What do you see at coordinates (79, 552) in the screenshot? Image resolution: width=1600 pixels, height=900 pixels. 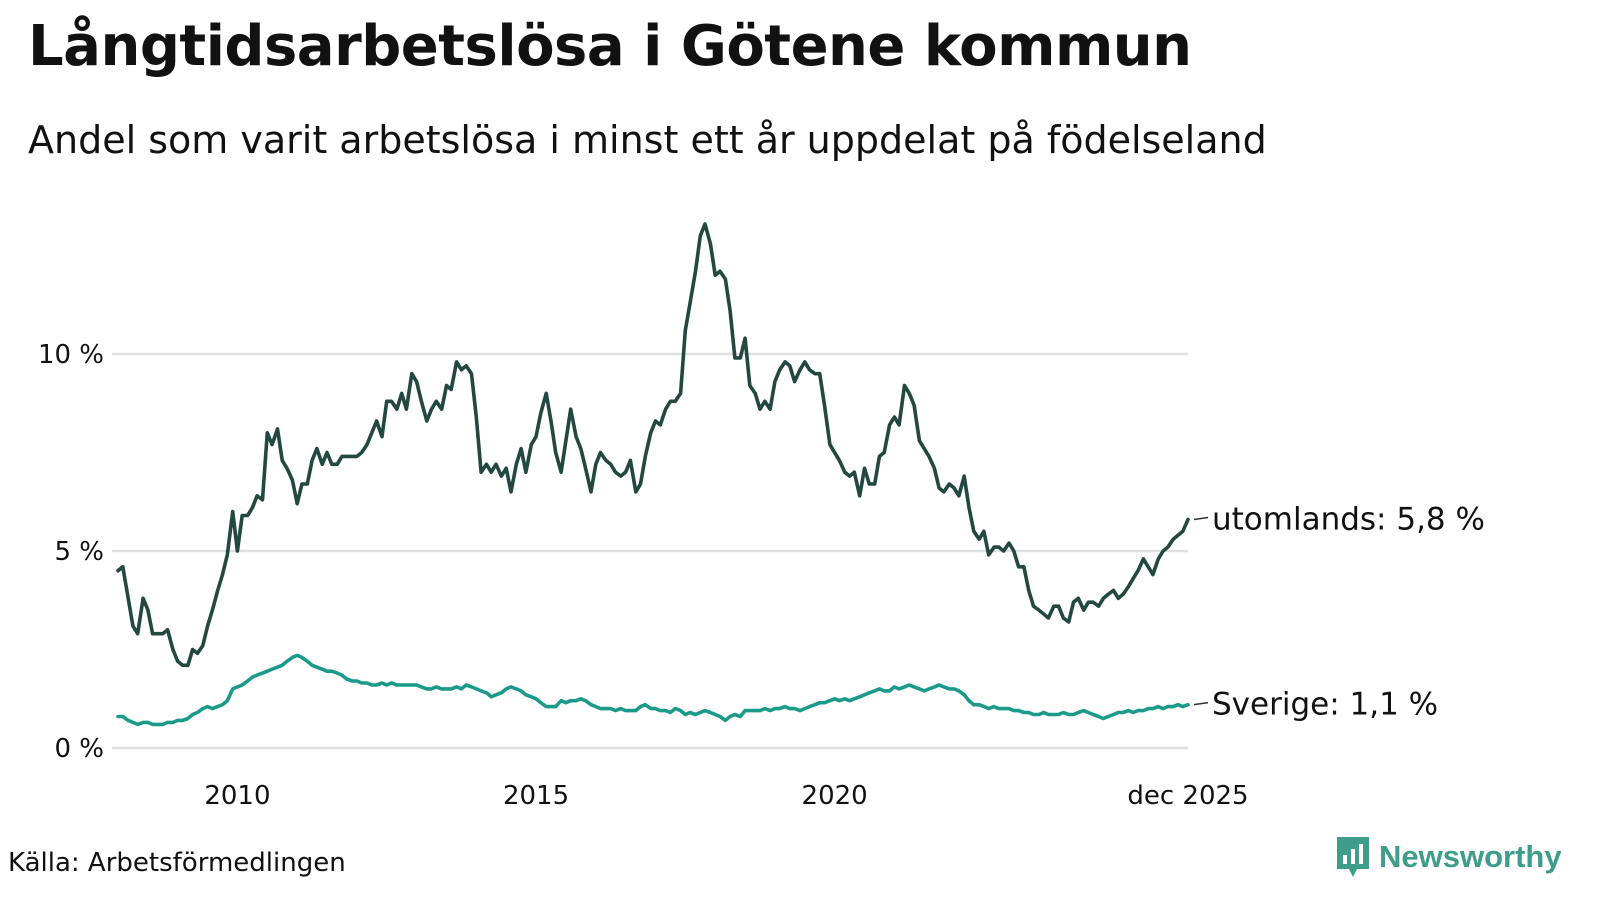 I see `y-tick-label: 5 %` at bounding box center [79, 552].